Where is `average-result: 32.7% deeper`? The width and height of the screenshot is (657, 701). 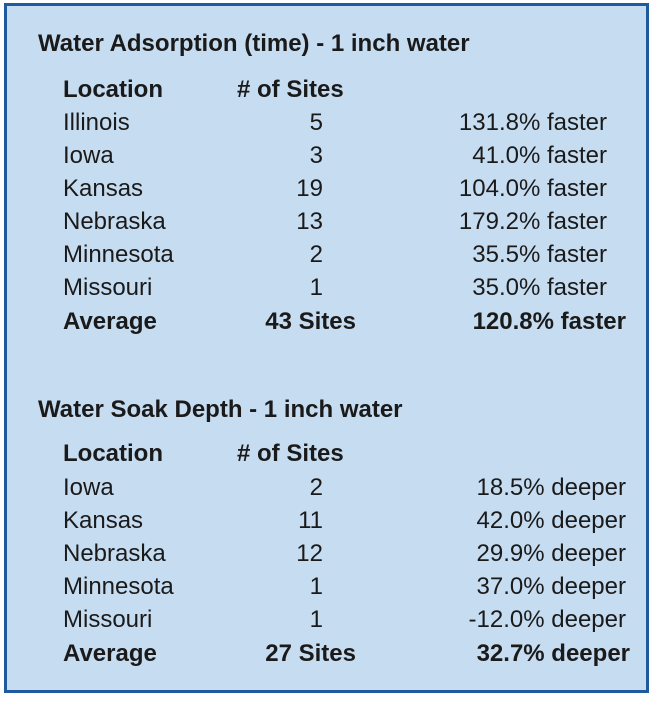 average-result: 32.7% deeper is located at coordinates (553, 653).